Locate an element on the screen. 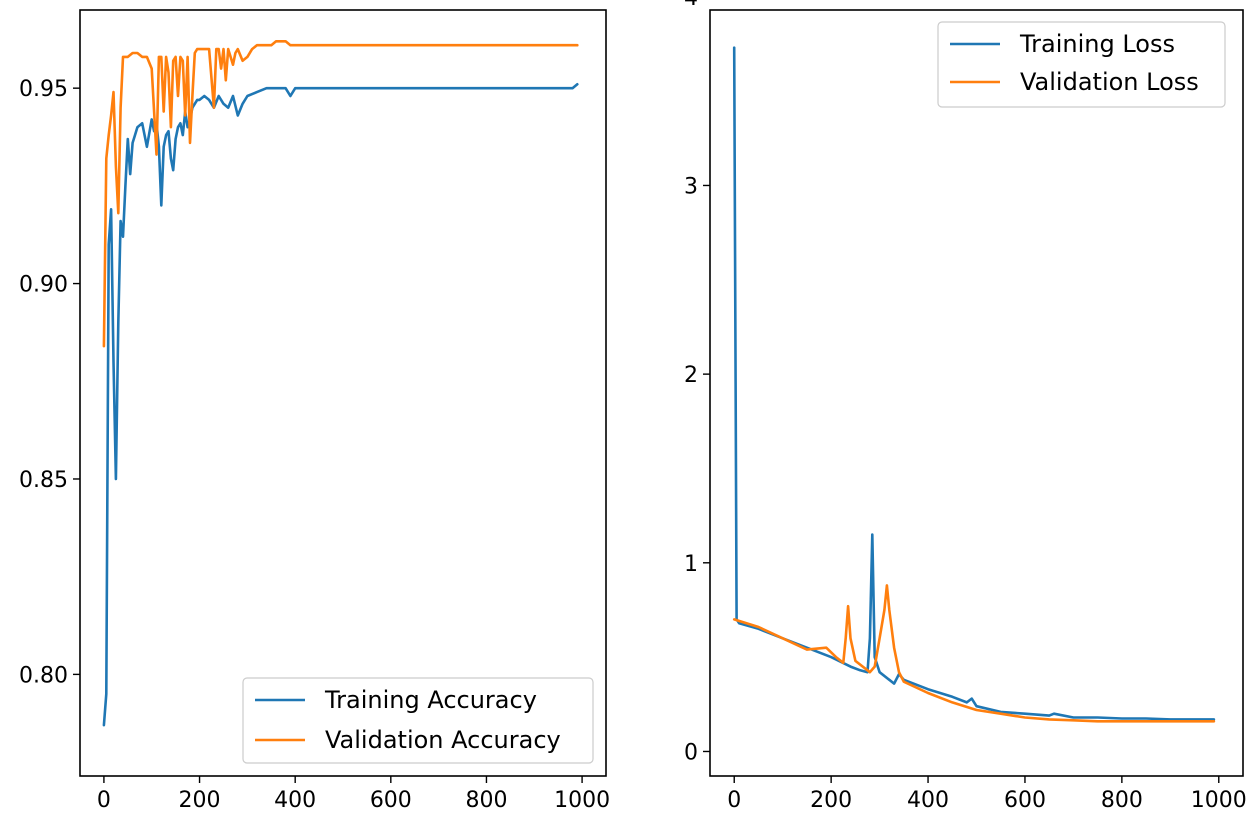 The image size is (1255, 814). validation-legend-label: Validation Loss is located at coordinates (1109, 82).